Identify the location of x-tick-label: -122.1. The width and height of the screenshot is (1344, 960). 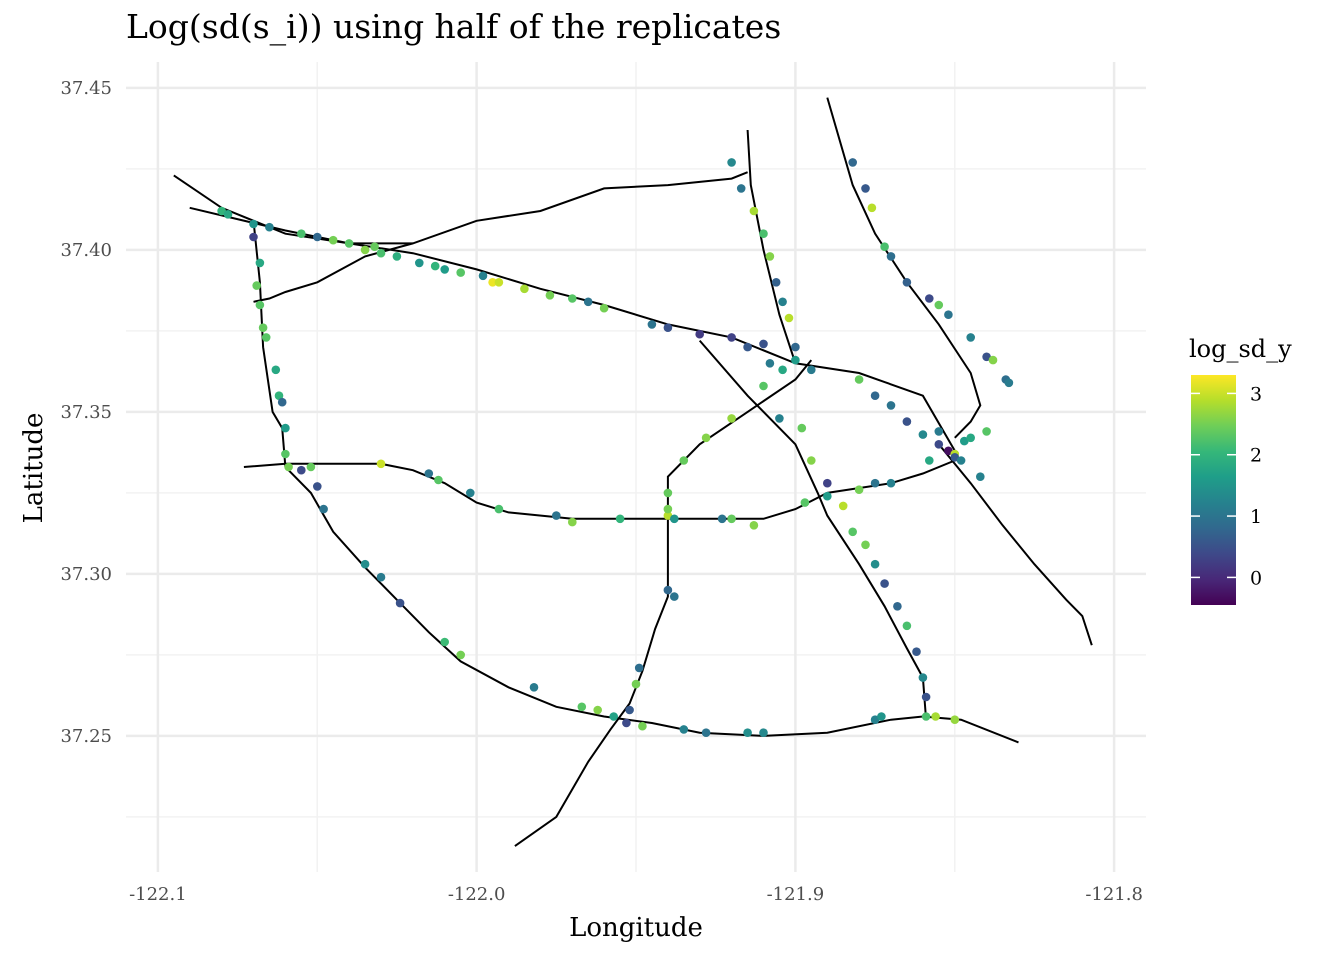
(158, 894).